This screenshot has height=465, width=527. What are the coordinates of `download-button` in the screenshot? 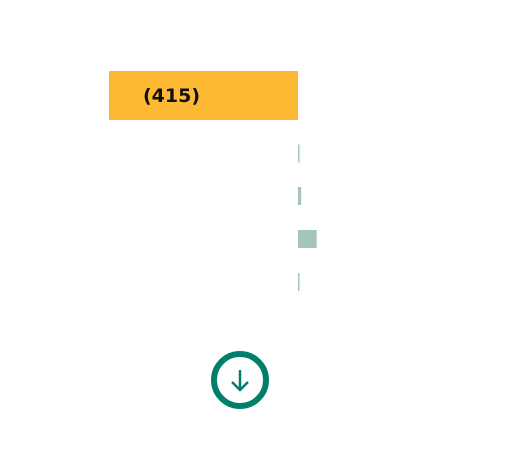 It's located at (240, 380).